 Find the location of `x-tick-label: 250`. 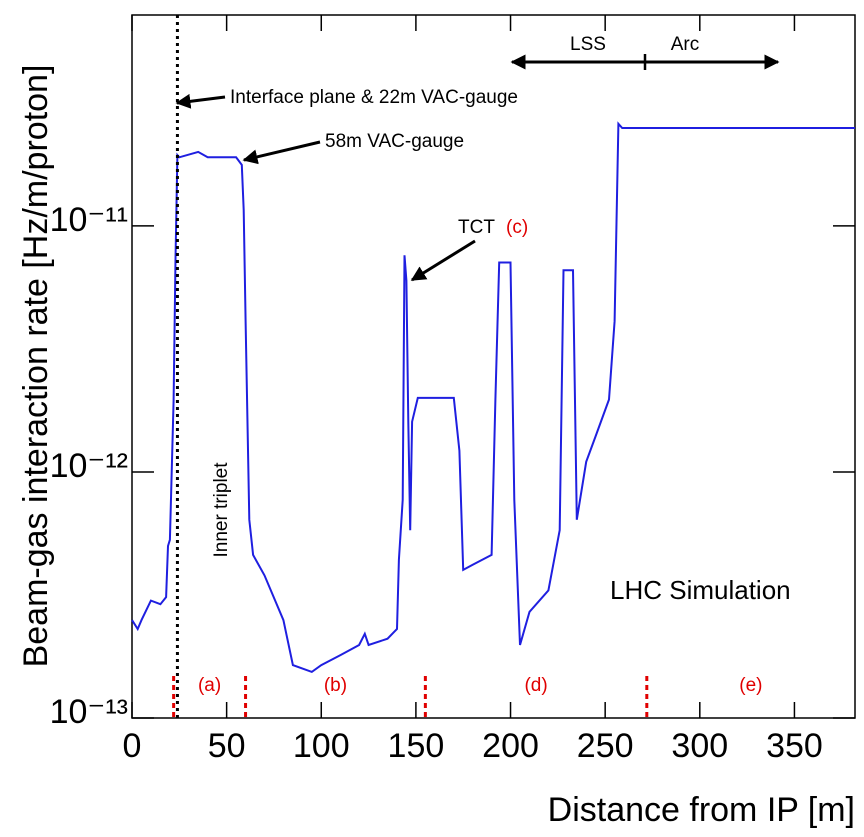

x-tick-label: 250 is located at coordinates (605, 746).